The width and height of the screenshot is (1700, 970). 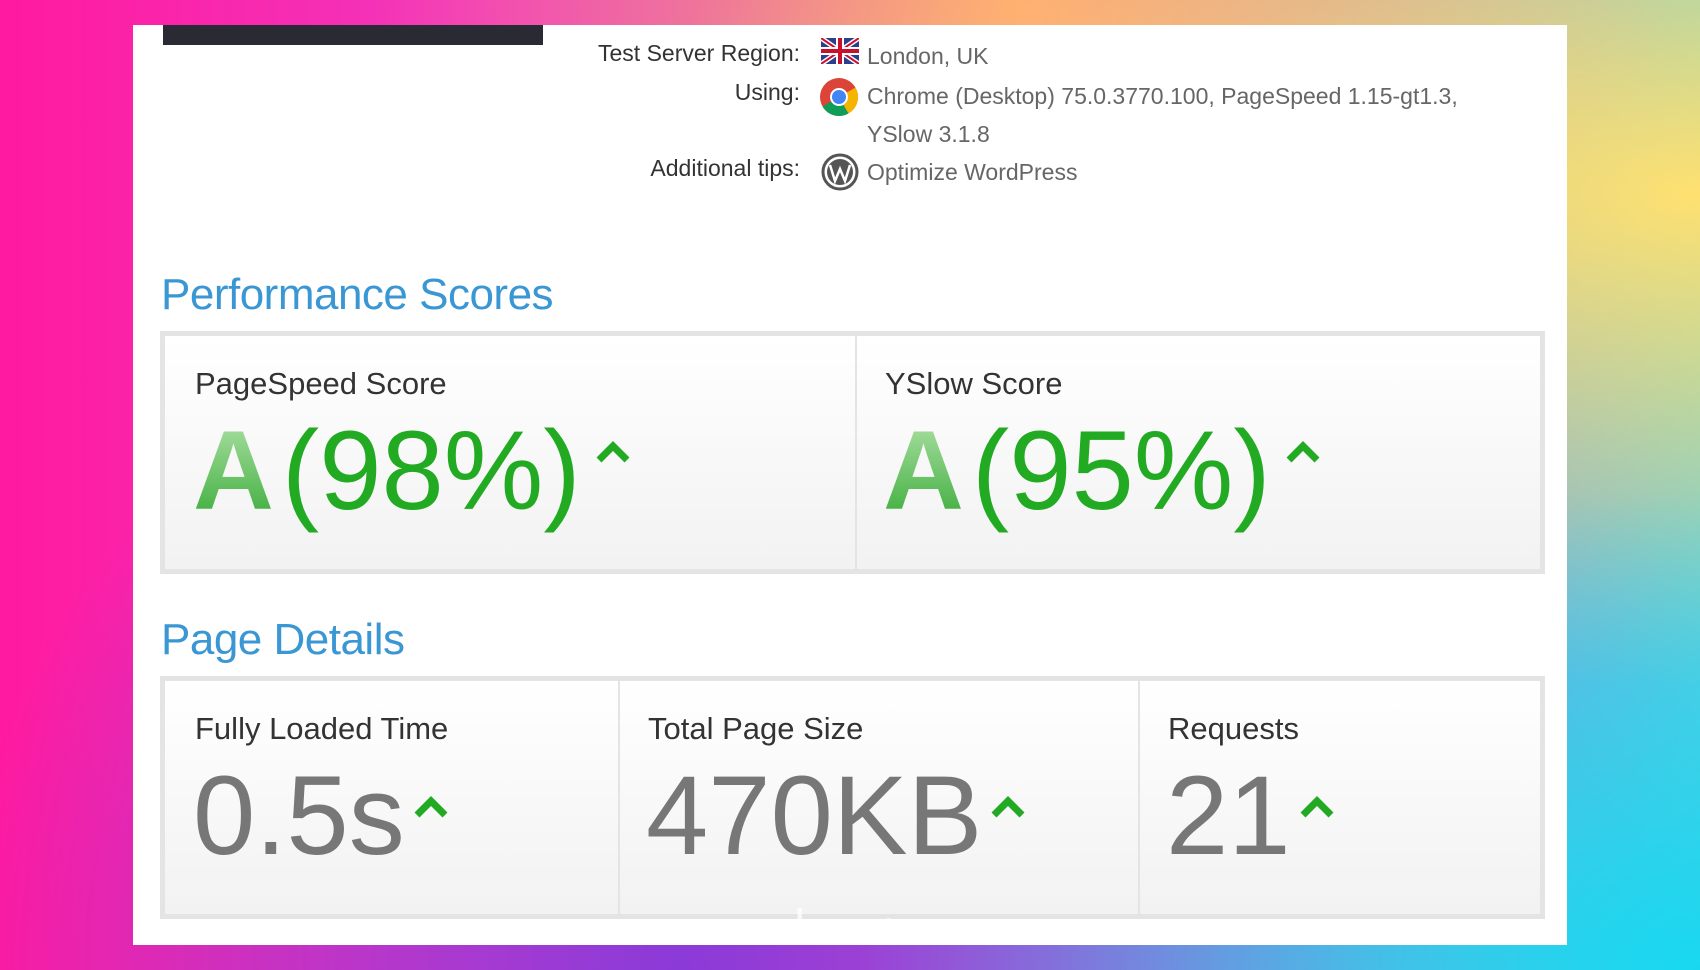 I want to click on detail-value: 0.5s, so click(x=299, y=815).